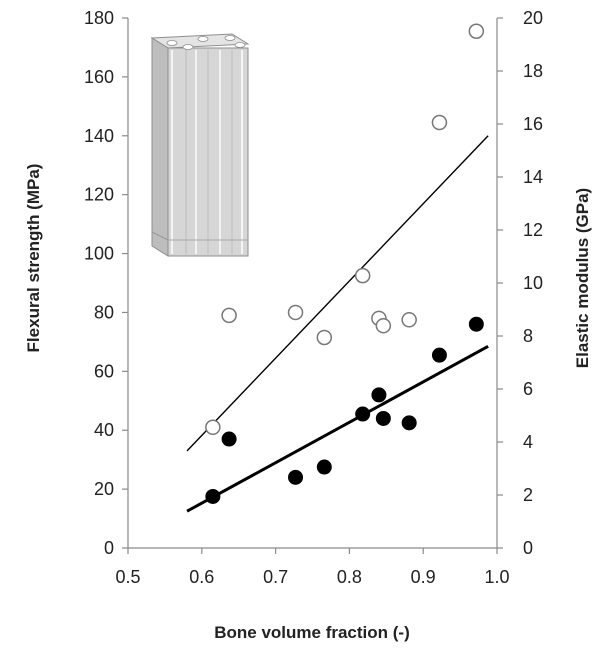 Image resolution: width=603 pixels, height=656 pixels. What do you see at coordinates (423, 577) in the screenshot?
I see `x-tick-label: 0.9` at bounding box center [423, 577].